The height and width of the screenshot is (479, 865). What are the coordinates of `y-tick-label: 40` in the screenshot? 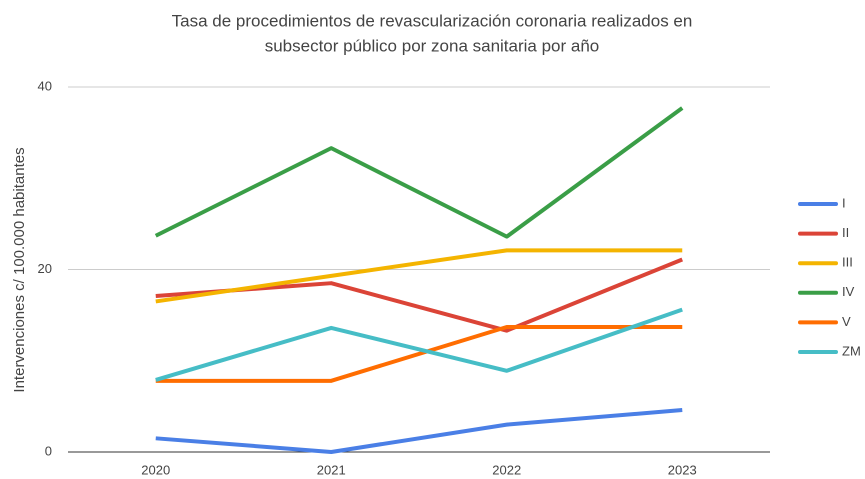 It's located at (45, 85).